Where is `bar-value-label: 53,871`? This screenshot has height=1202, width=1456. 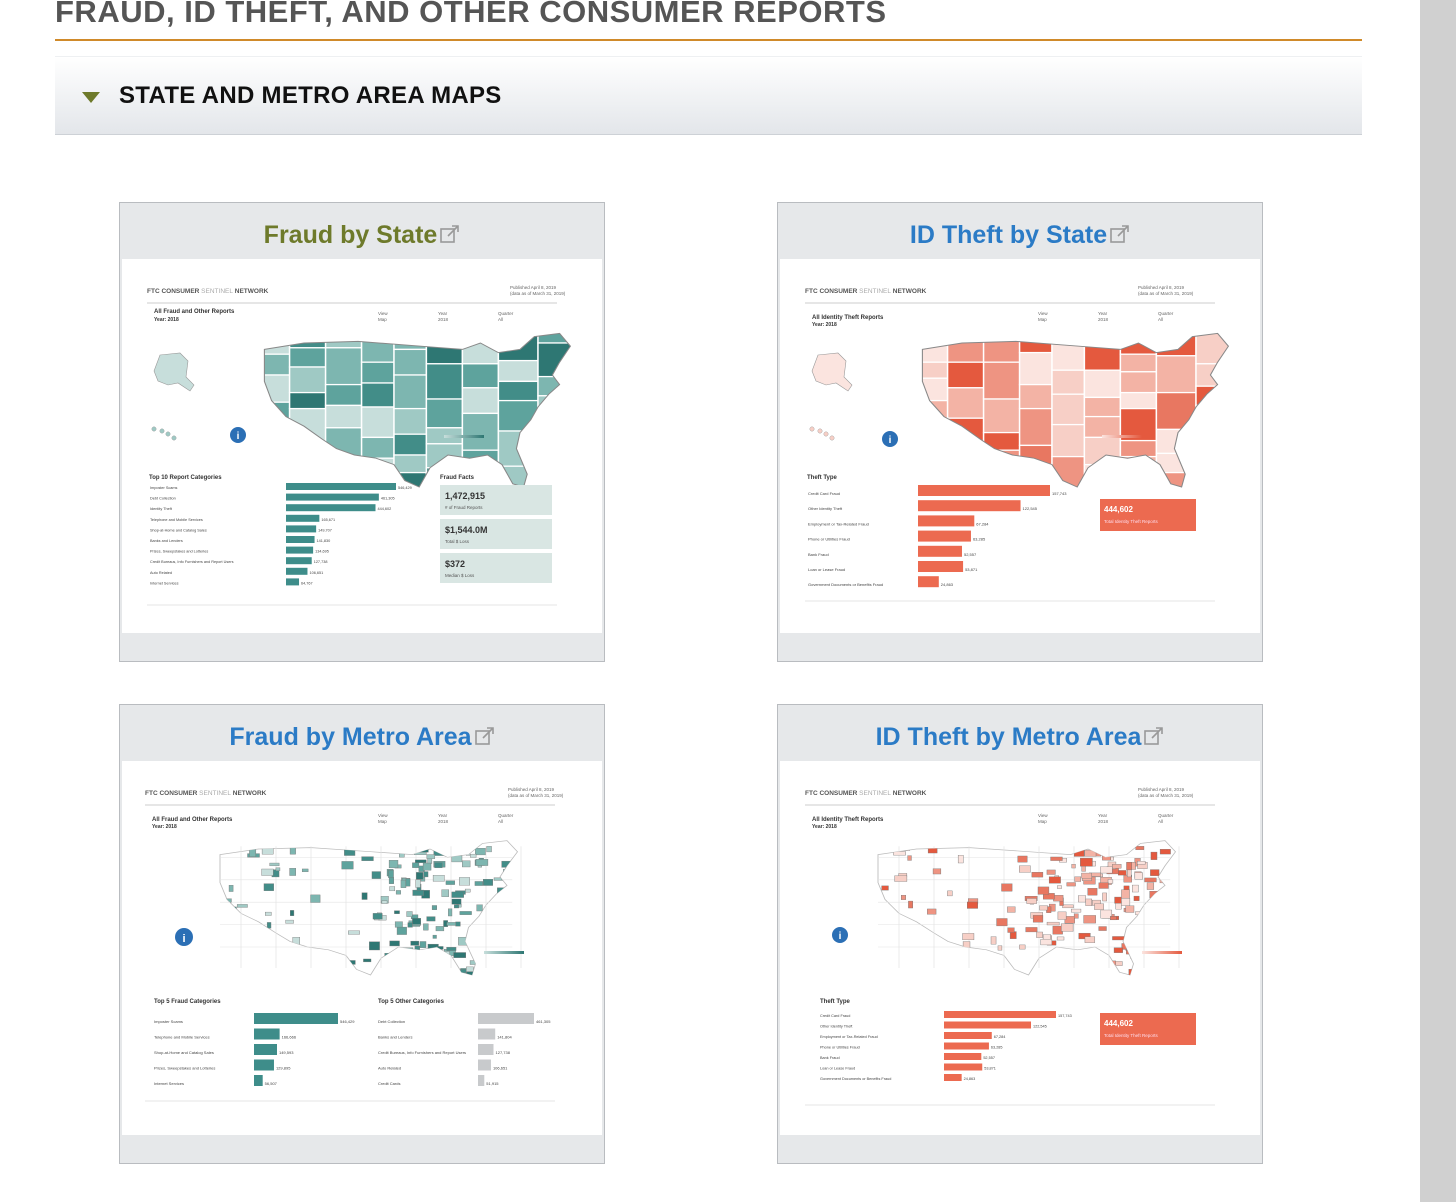
bar-value-label: 53,871 is located at coordinates (971, 569).